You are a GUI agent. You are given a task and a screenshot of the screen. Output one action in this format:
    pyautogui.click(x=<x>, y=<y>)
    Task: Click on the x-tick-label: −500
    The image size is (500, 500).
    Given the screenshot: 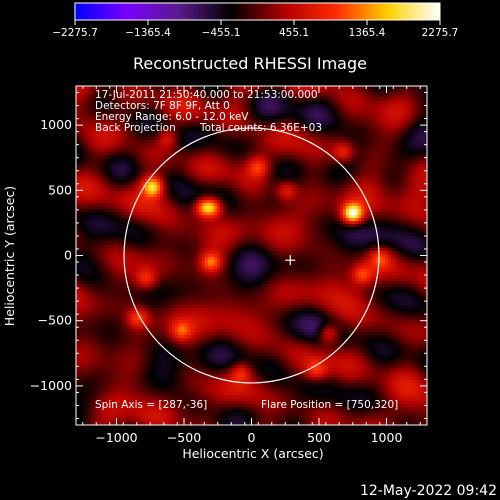 What is the action you would take?
    pyautogui.click(x=184, y=437)
    